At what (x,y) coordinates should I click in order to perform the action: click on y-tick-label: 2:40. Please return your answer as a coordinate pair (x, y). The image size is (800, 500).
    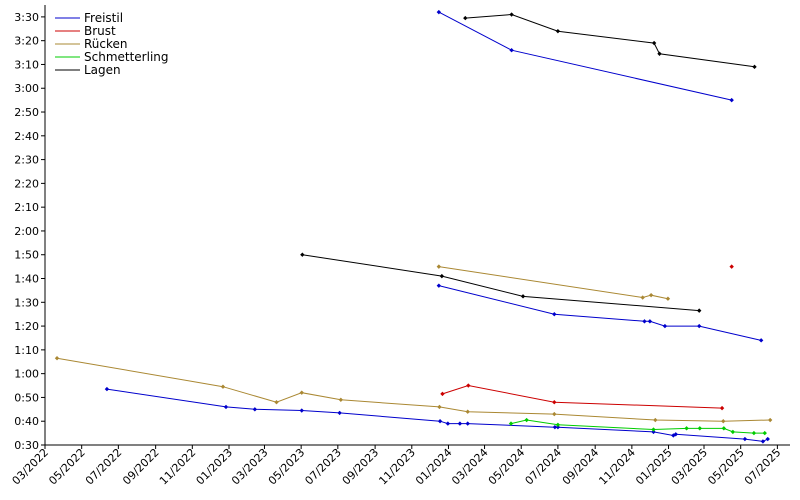
    Looking at the image, I should click on (26, 136).